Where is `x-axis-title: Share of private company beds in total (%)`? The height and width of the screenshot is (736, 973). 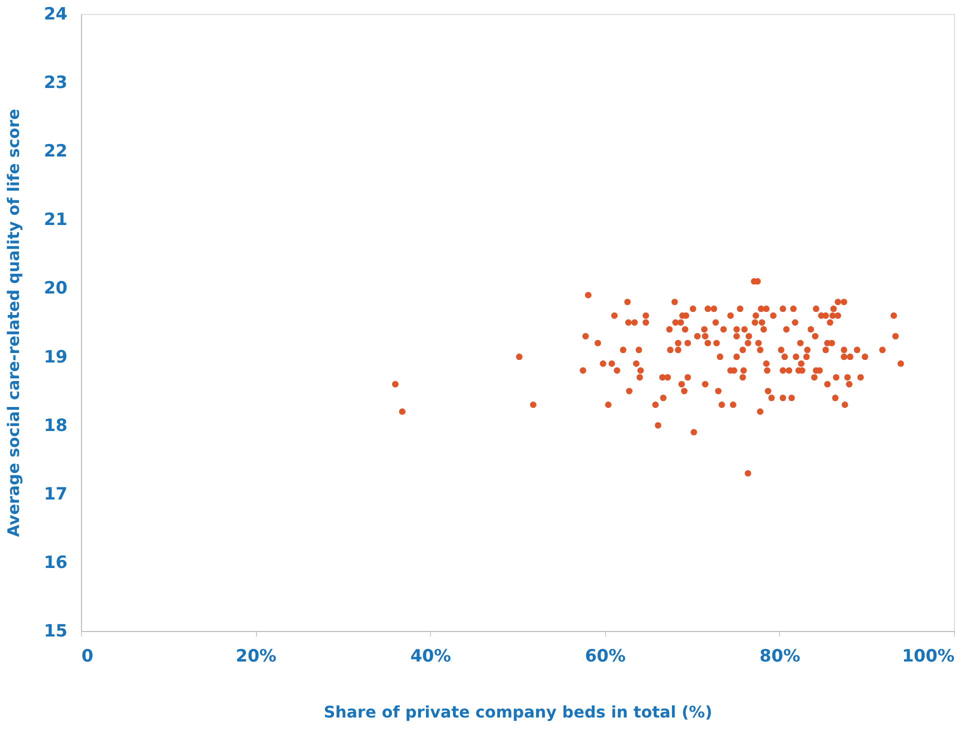 x-axis-title: Share of private company beds in total (%) is located at coordinates (518, 712).